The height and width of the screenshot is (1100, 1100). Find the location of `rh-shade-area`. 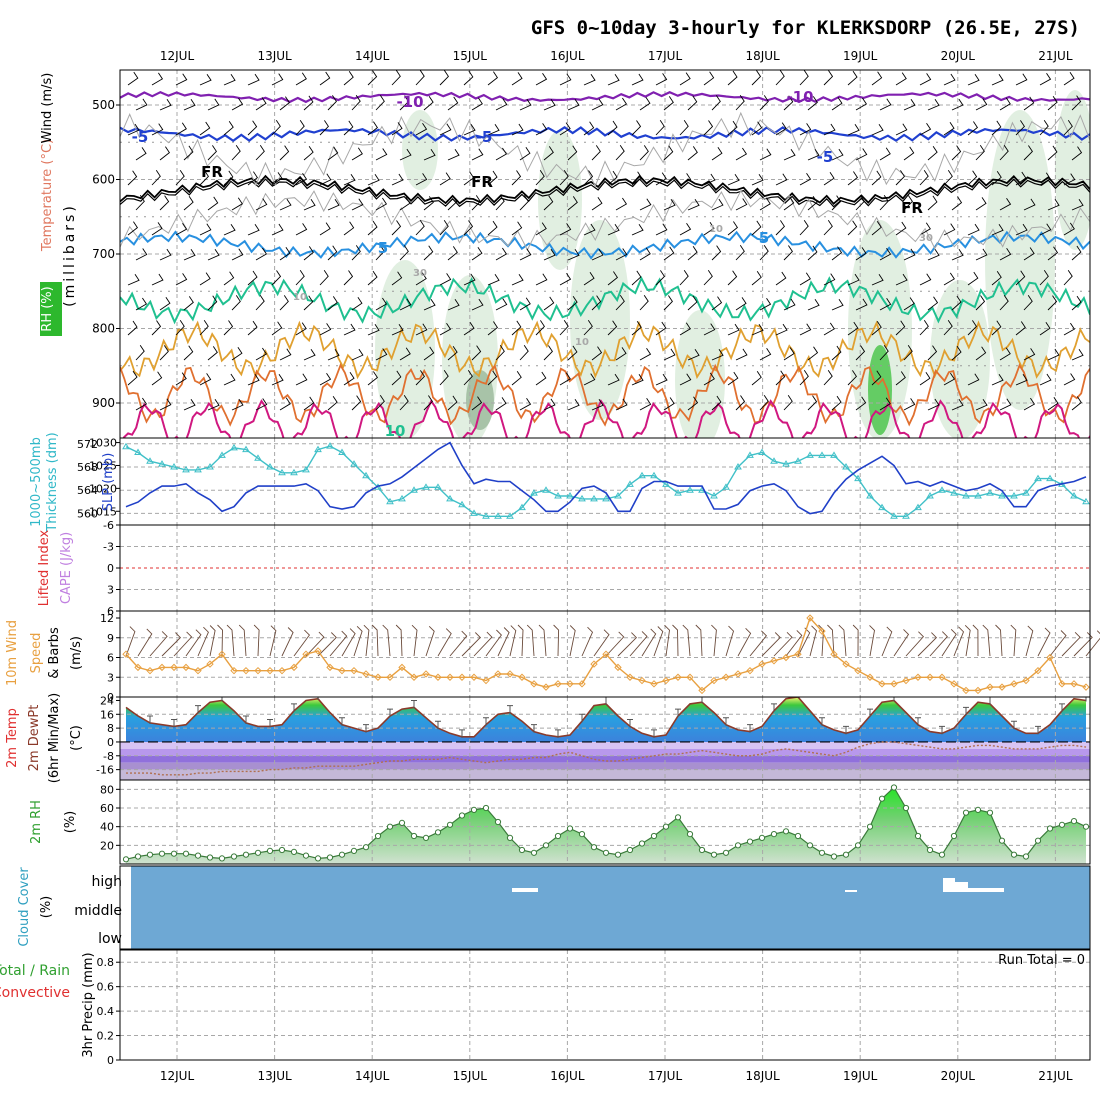

rh-shade-area is located at coordinates (960, 359).